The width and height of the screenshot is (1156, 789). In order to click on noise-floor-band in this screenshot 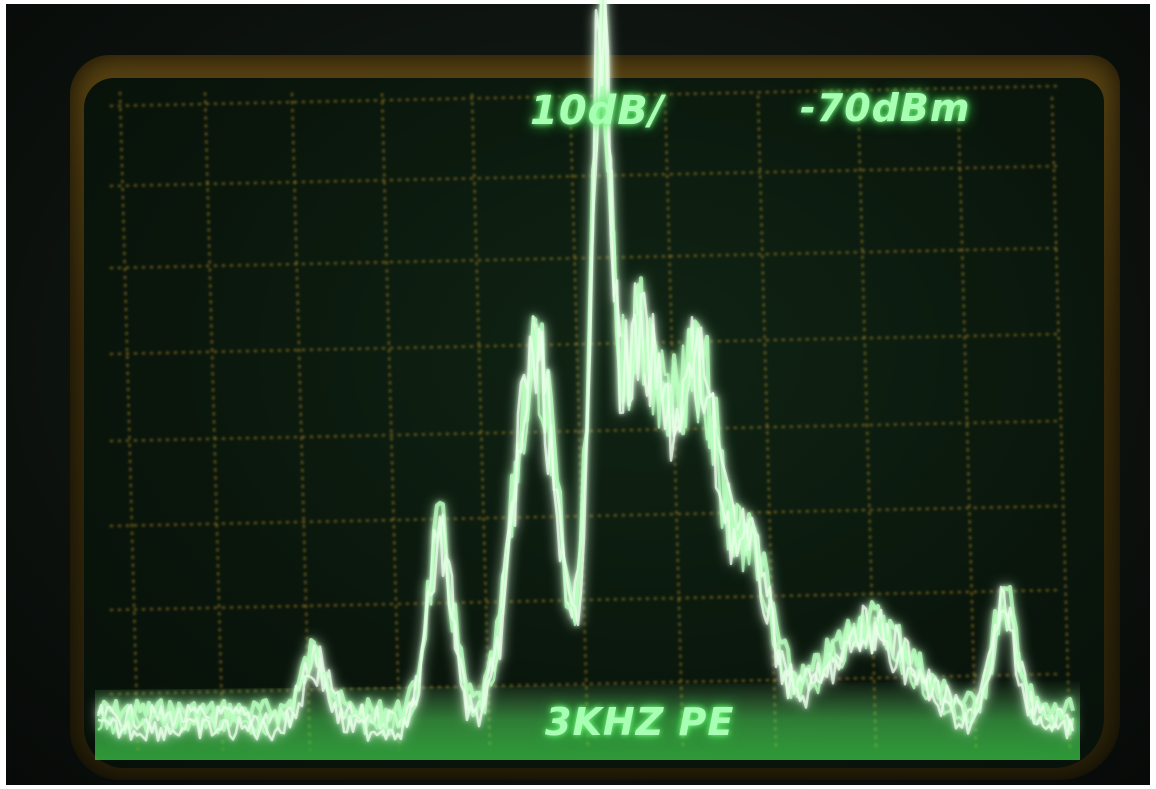, I will do `click(587, 720)`.